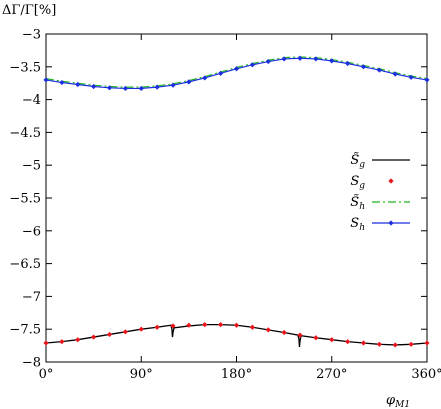  What do you see at coordinates (46, 374) in the screenshot?
I see `x-tick-label: 0°` at bounding box center [46, 374].